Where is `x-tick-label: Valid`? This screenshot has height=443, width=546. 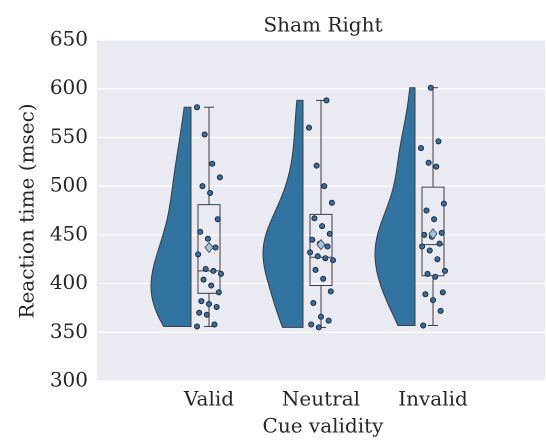 x-tick-label: Valid is located at coordinates (208, 399).